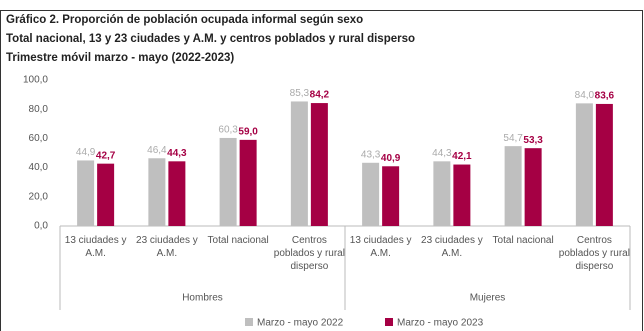  I want to click on value-label: 42,7, so click(106, 155).